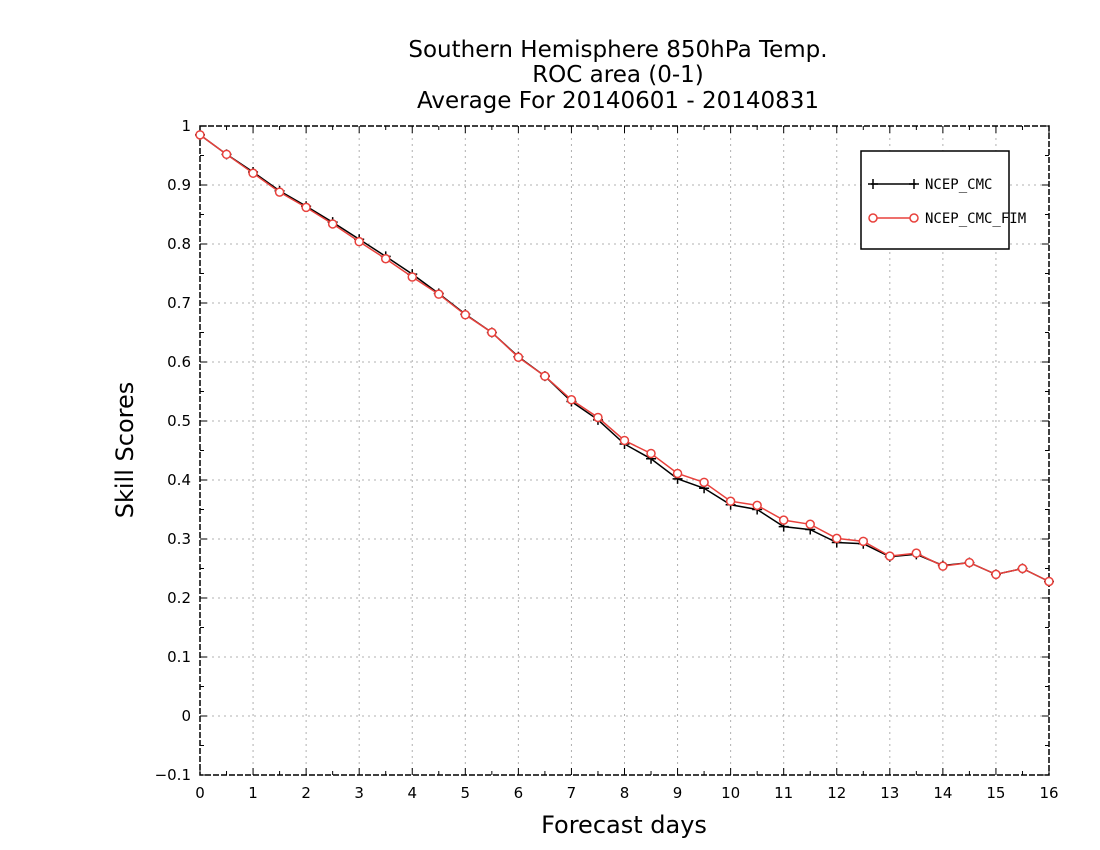 This screenshot has height=850, width=1100. I want to click on y-tick-label: 0.2, so click(179, 598).